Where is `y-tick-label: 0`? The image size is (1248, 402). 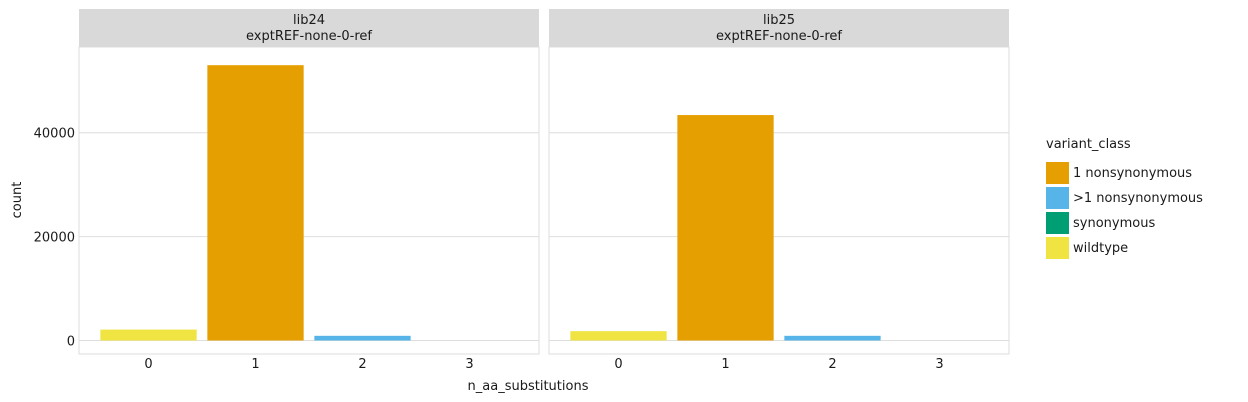
y-tick-label: 0 is located at coordinates (71, 341).